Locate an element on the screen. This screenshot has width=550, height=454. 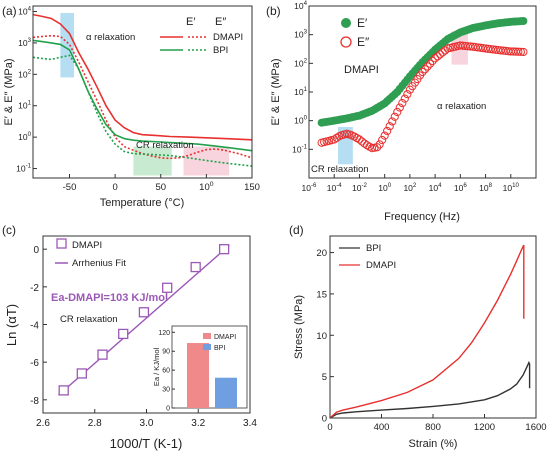
panel-a-label: (a) is located at coordinates (9, 11).